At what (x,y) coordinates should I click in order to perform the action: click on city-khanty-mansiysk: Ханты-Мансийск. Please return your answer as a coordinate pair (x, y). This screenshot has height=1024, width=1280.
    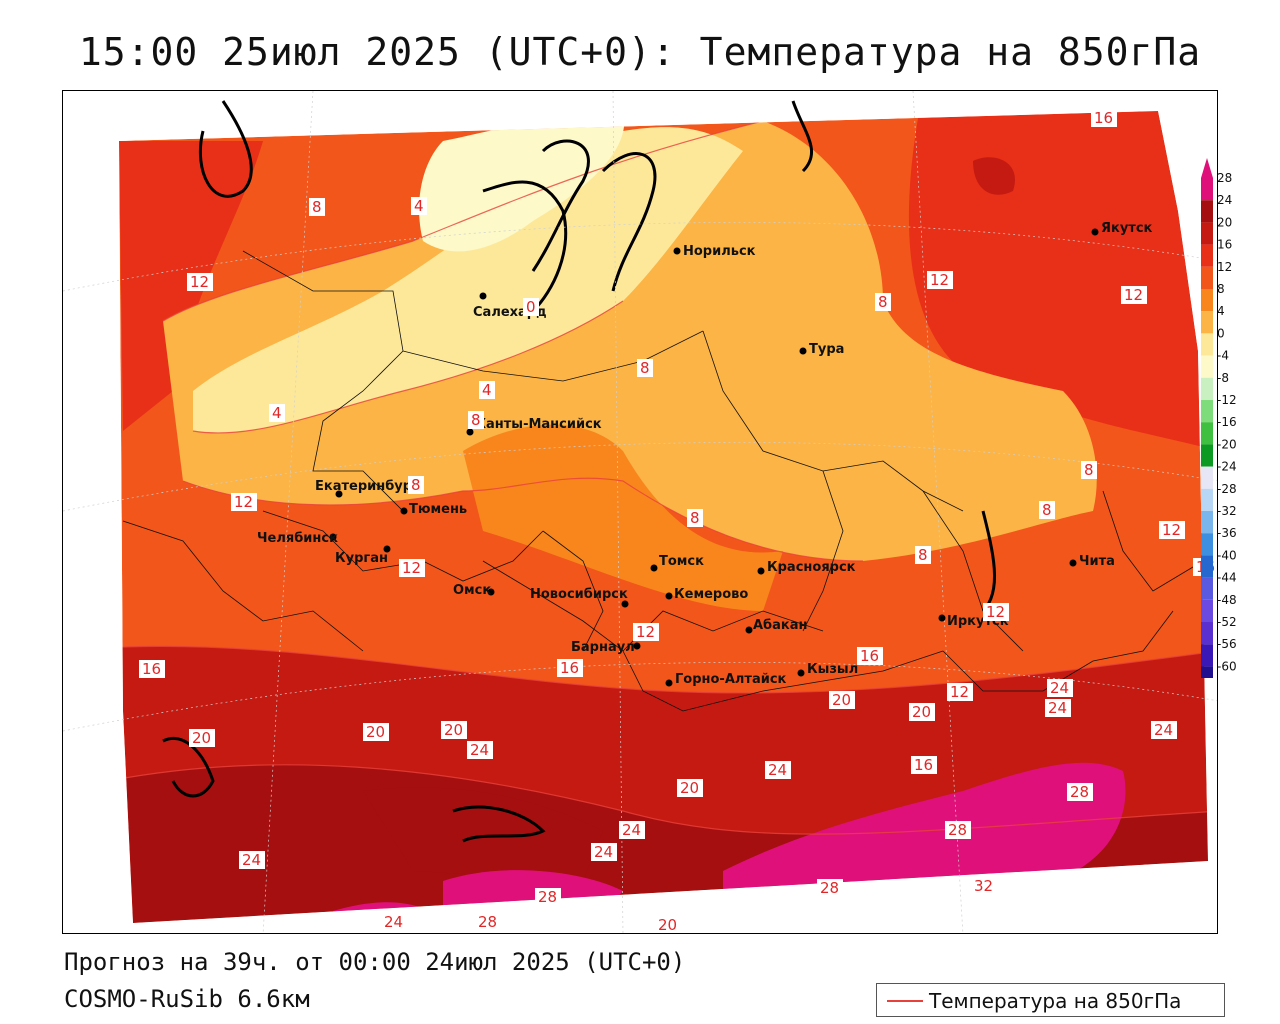
    Looking at the image, I should click on (534, 426).